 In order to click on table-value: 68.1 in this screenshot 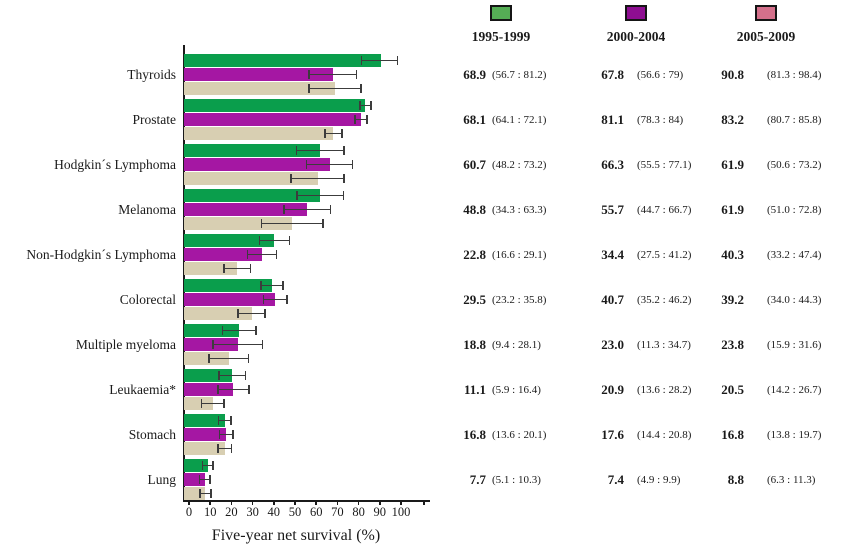, I will do `click(474, 119)`.